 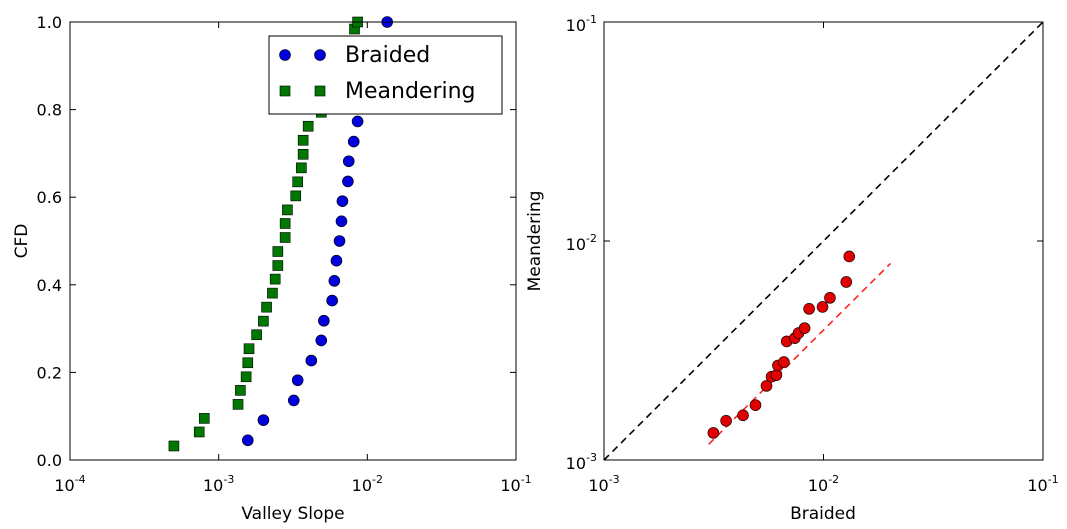 What do you see at coordinates (49, 22) in the screenshot?
I see `y-tick-label-6: 1.0` at bounding box center [49, 22].